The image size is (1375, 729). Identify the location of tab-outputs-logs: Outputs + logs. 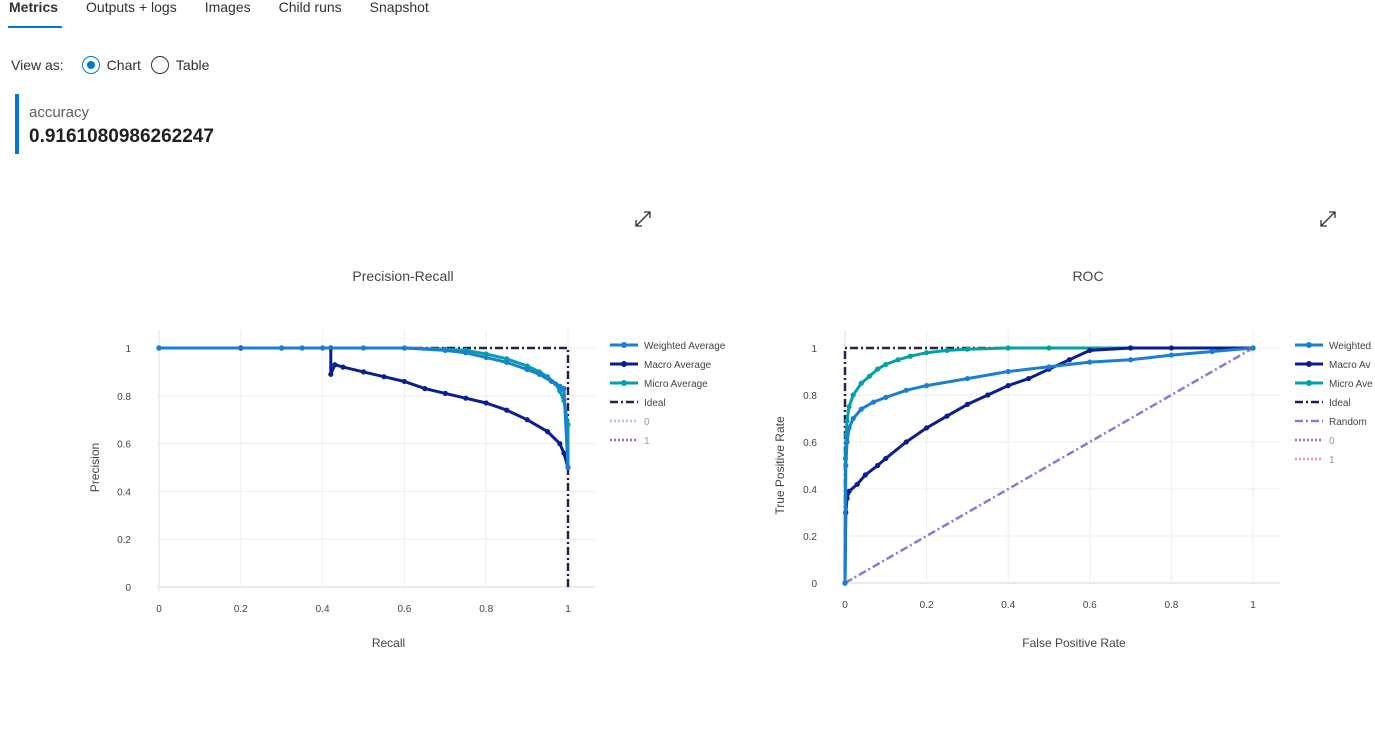
(131, 7).